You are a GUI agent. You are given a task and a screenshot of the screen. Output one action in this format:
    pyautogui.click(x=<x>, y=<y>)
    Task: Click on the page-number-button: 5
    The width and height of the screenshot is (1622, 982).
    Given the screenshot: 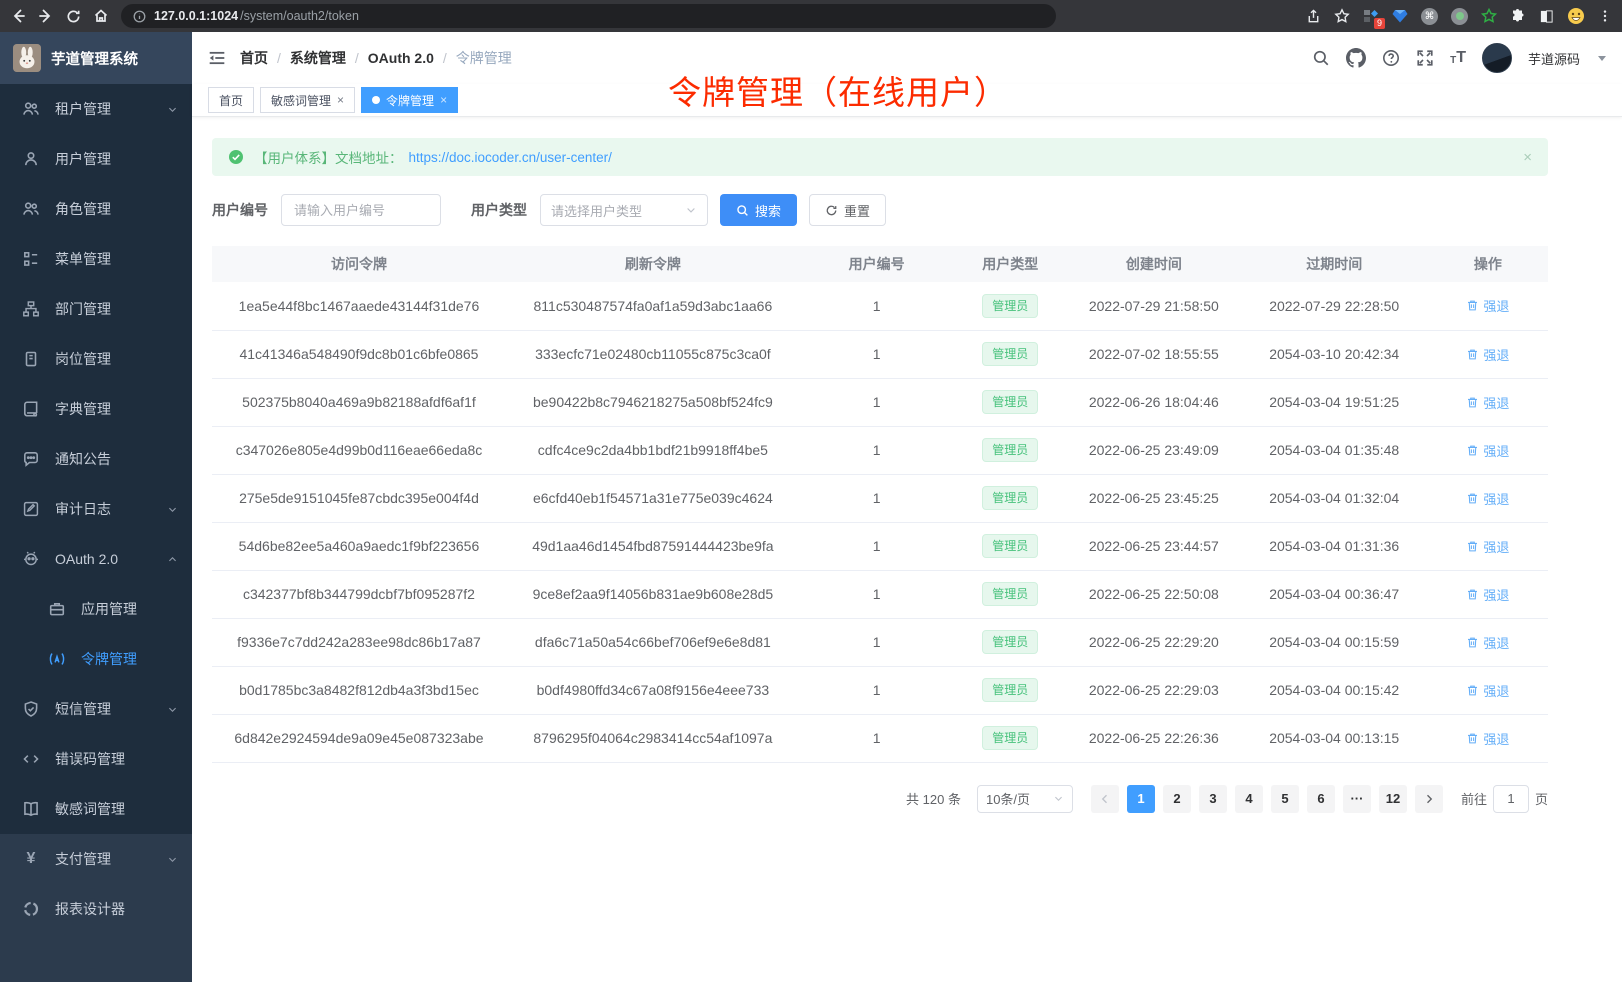 What is the action you would take?
    pyautogui.click(x=1284, y=798)
    